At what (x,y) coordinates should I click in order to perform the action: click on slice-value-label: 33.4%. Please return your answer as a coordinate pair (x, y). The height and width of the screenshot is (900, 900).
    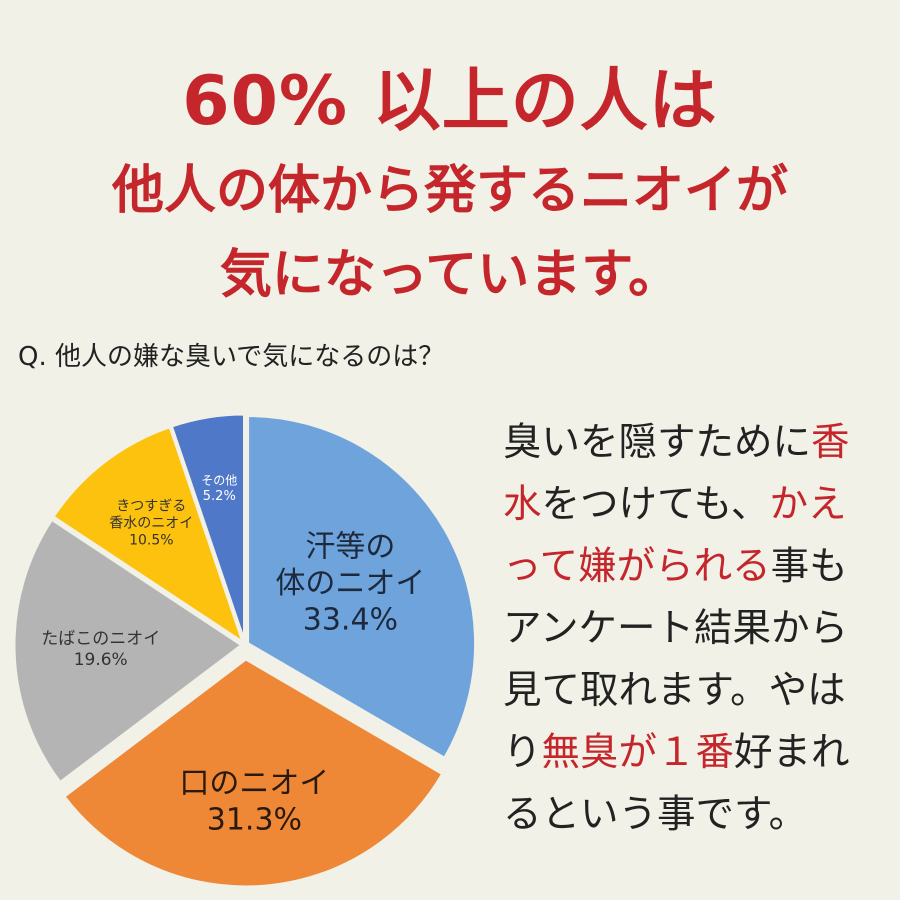
    Looking at the image, I should click on (350, 620).